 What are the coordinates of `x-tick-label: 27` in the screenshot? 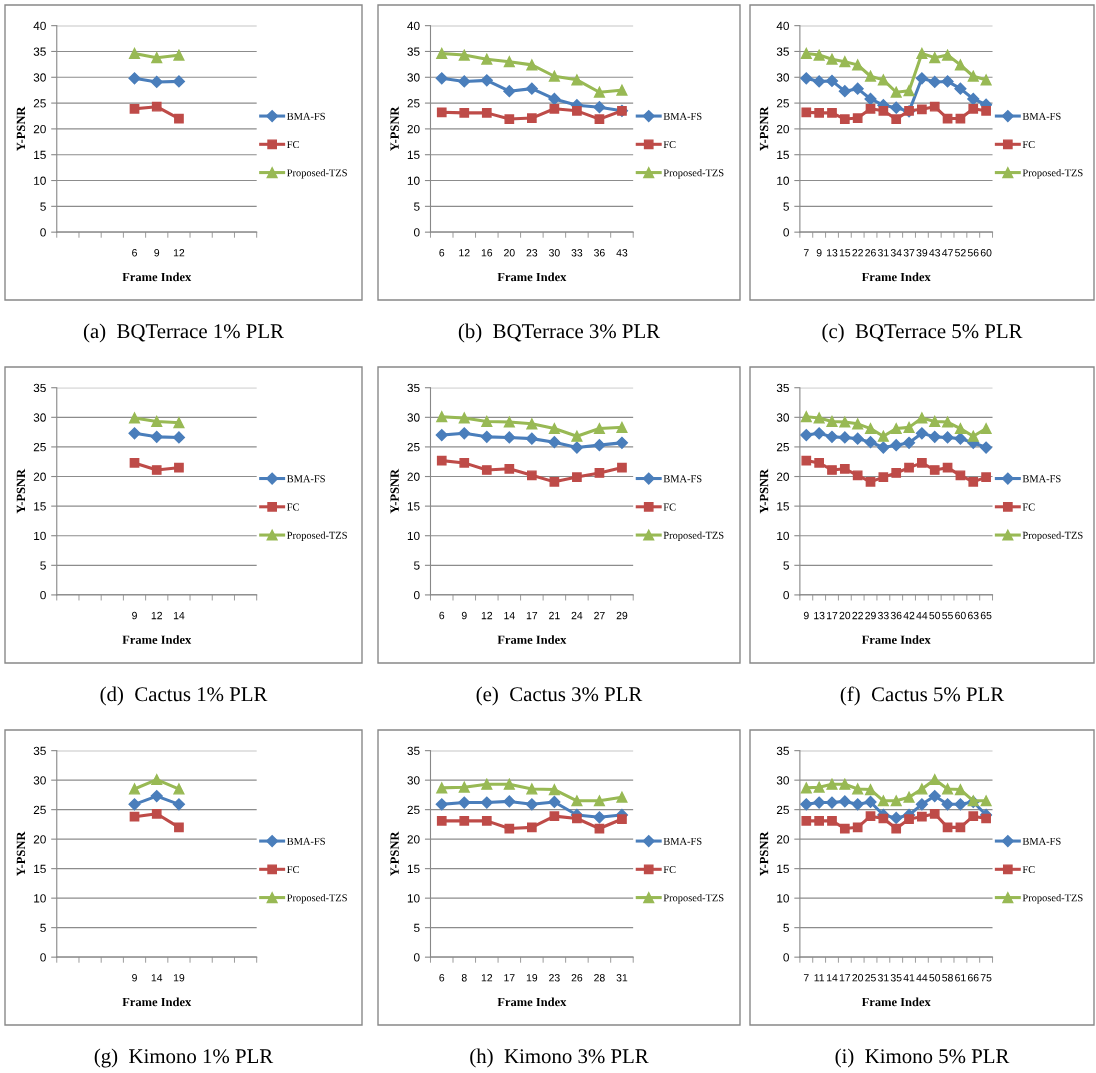 It's located at (599, 615).